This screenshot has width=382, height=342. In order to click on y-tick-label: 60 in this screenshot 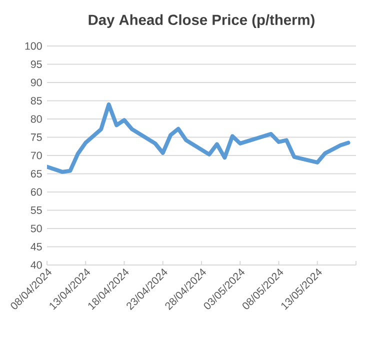, I will do `click(36, 192)`.